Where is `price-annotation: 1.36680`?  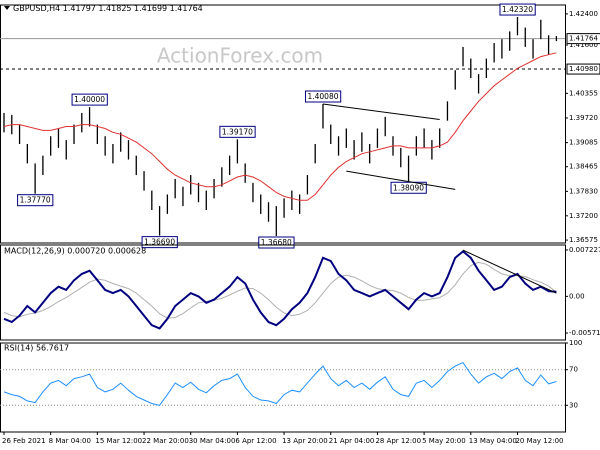 price-annotation: 1.36680 is located at coordinates (276, 242).